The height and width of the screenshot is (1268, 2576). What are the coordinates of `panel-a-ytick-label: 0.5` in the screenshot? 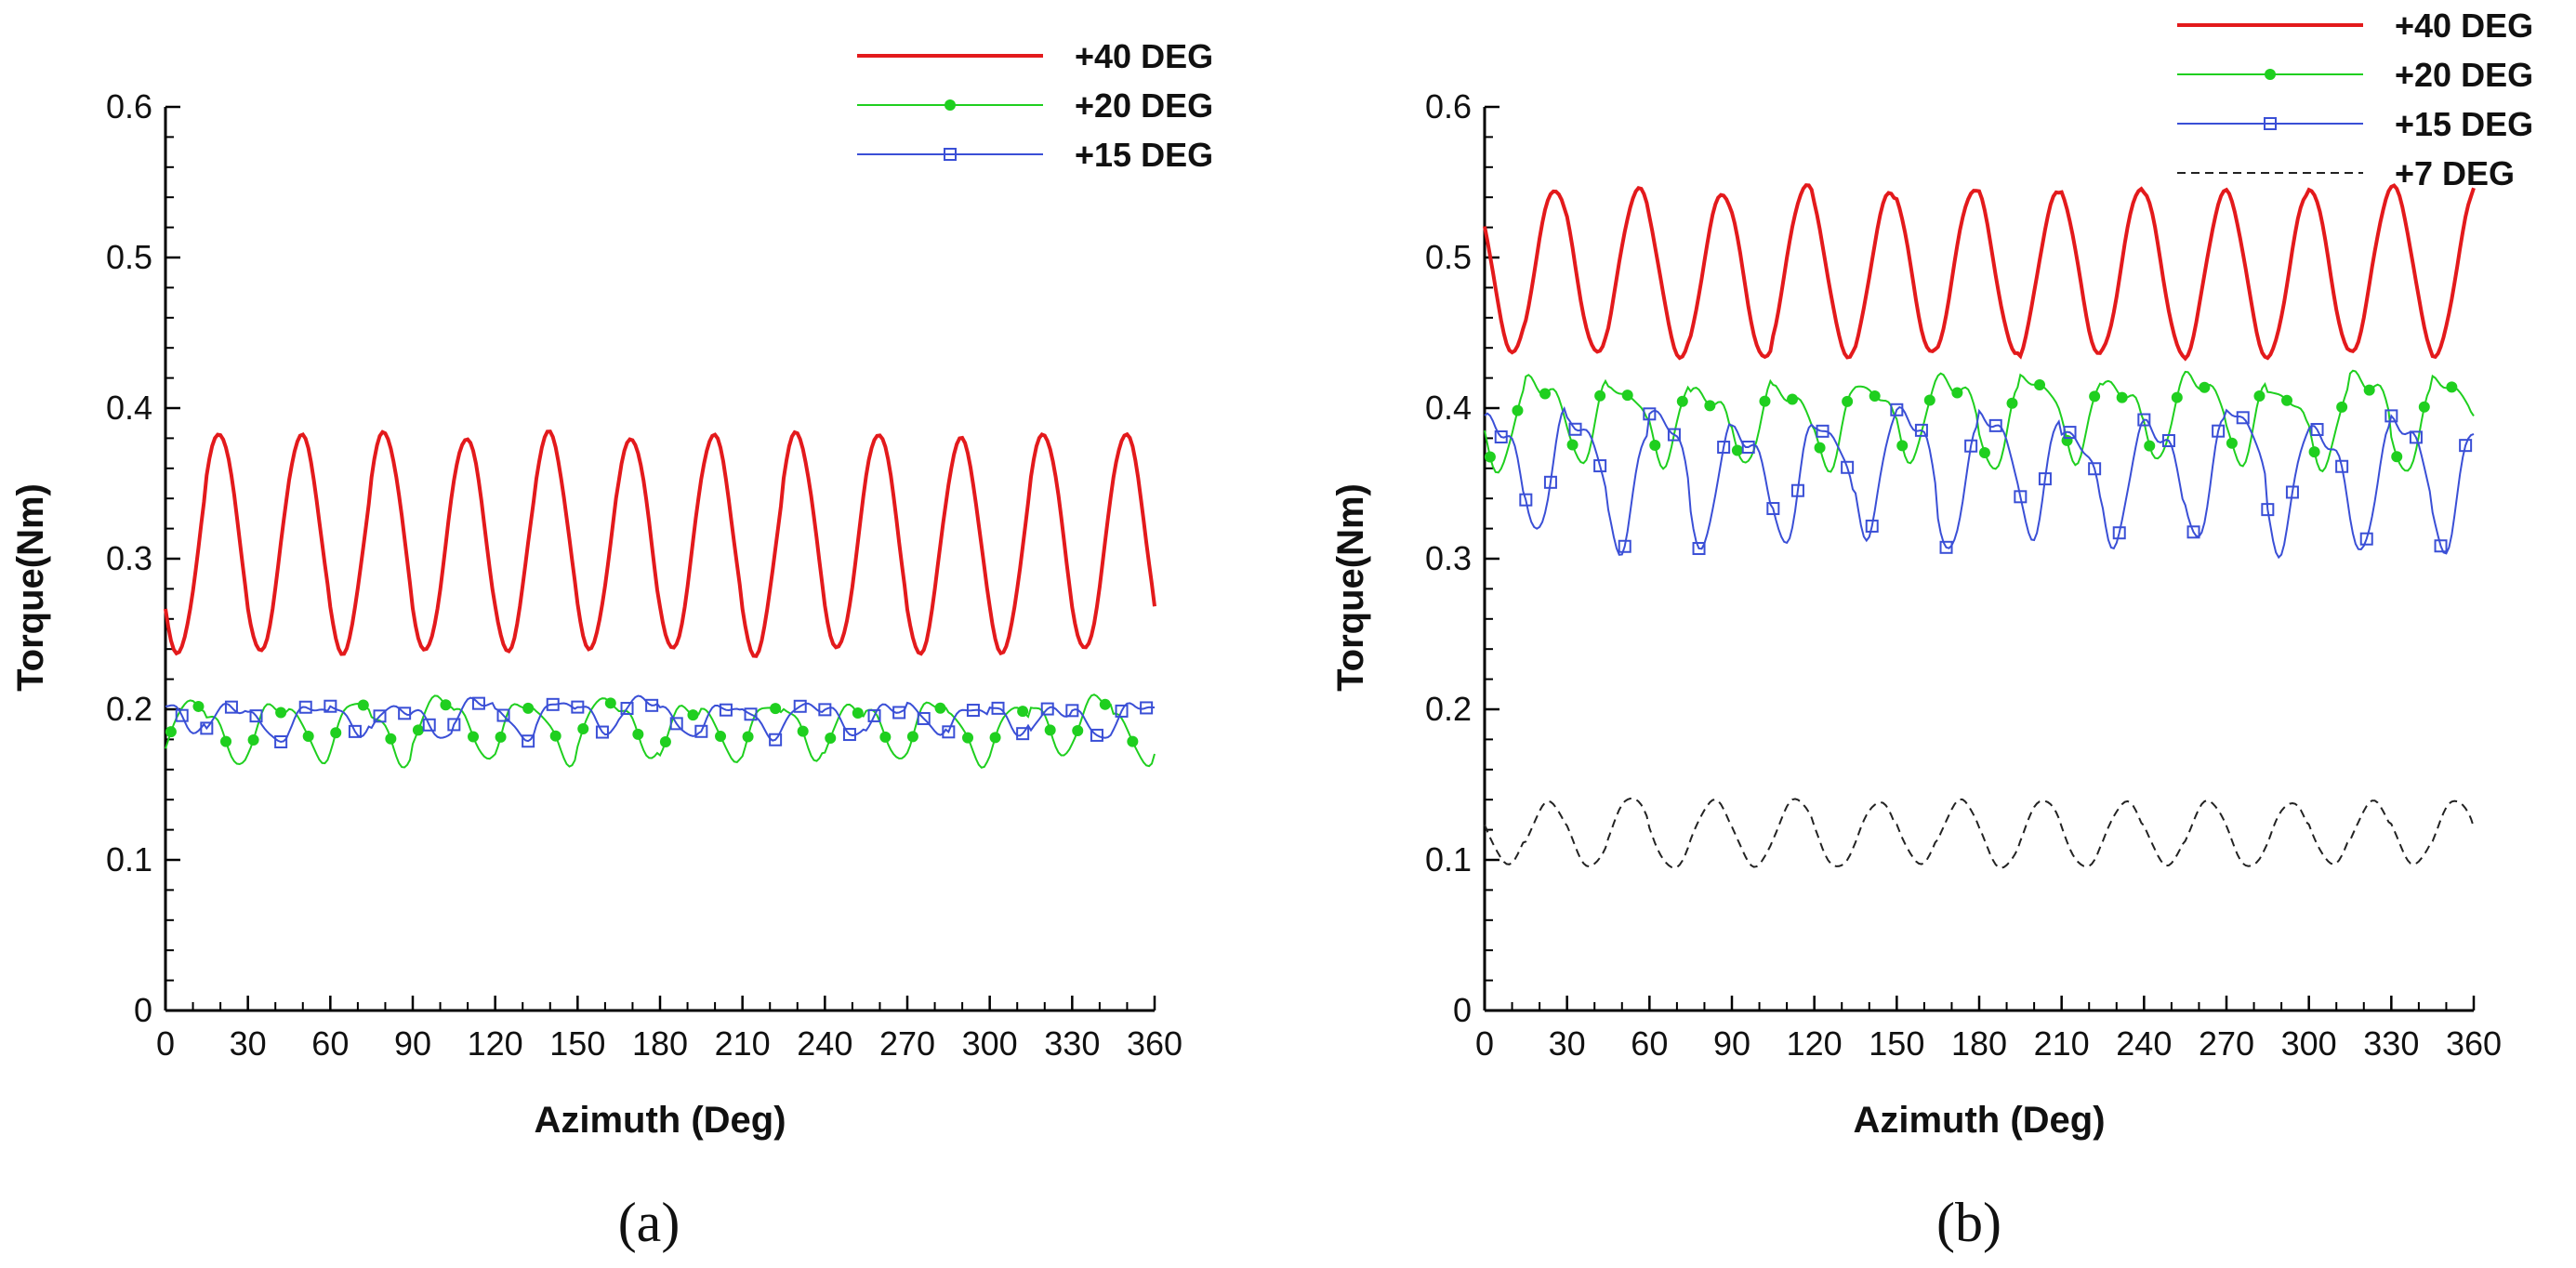 It's located at (129, 257).